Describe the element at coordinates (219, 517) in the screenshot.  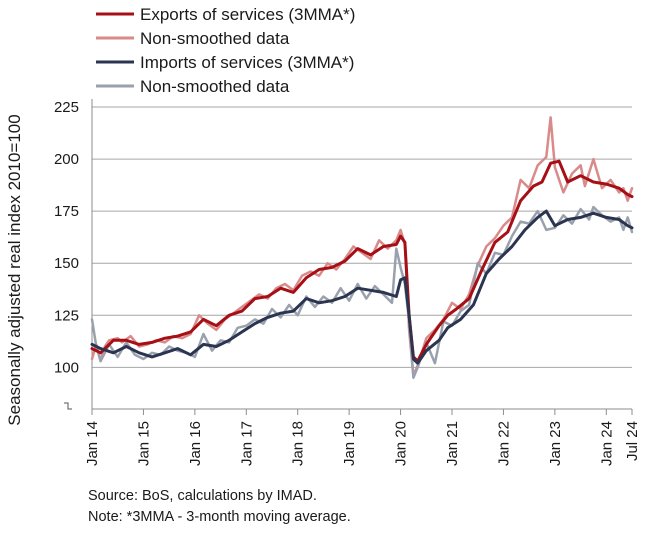
I see `abbreviation-note: Note: *3MMA - 3-month moving average.` at that location.